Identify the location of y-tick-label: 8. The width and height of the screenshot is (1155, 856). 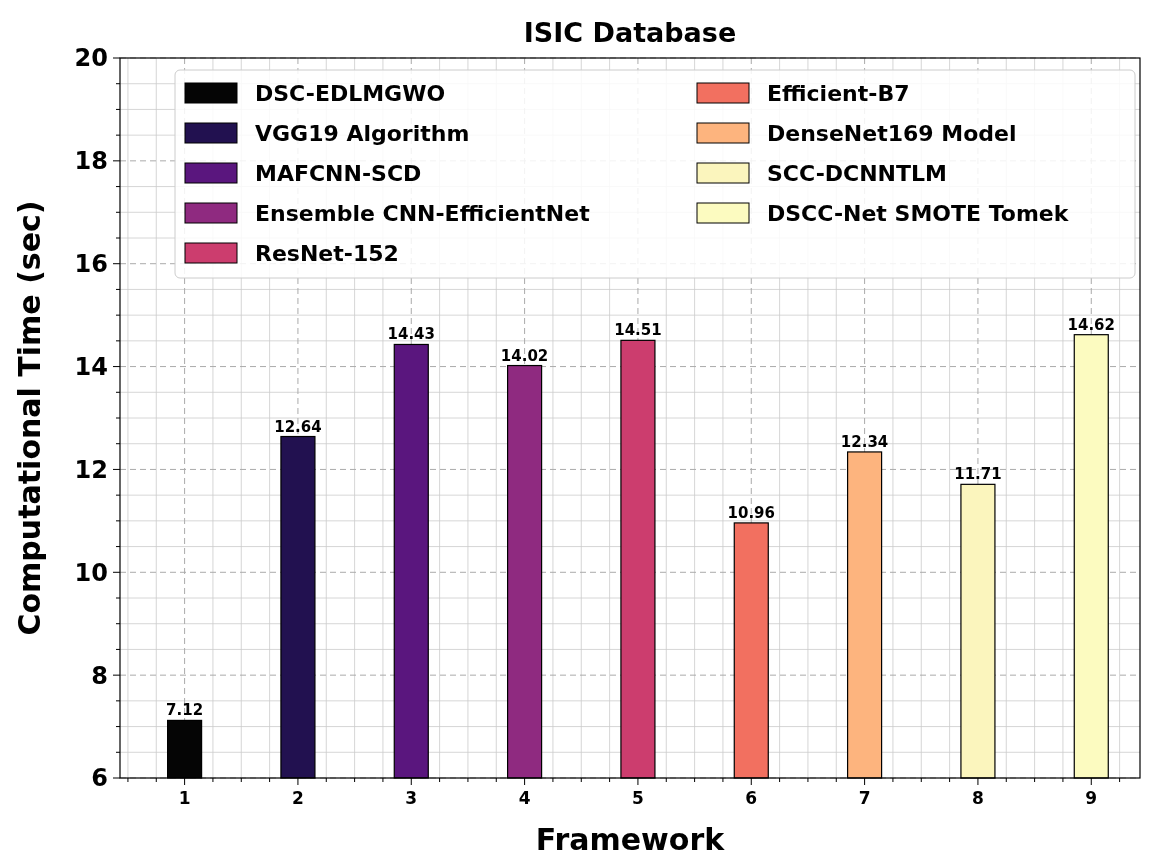
(99, 675).